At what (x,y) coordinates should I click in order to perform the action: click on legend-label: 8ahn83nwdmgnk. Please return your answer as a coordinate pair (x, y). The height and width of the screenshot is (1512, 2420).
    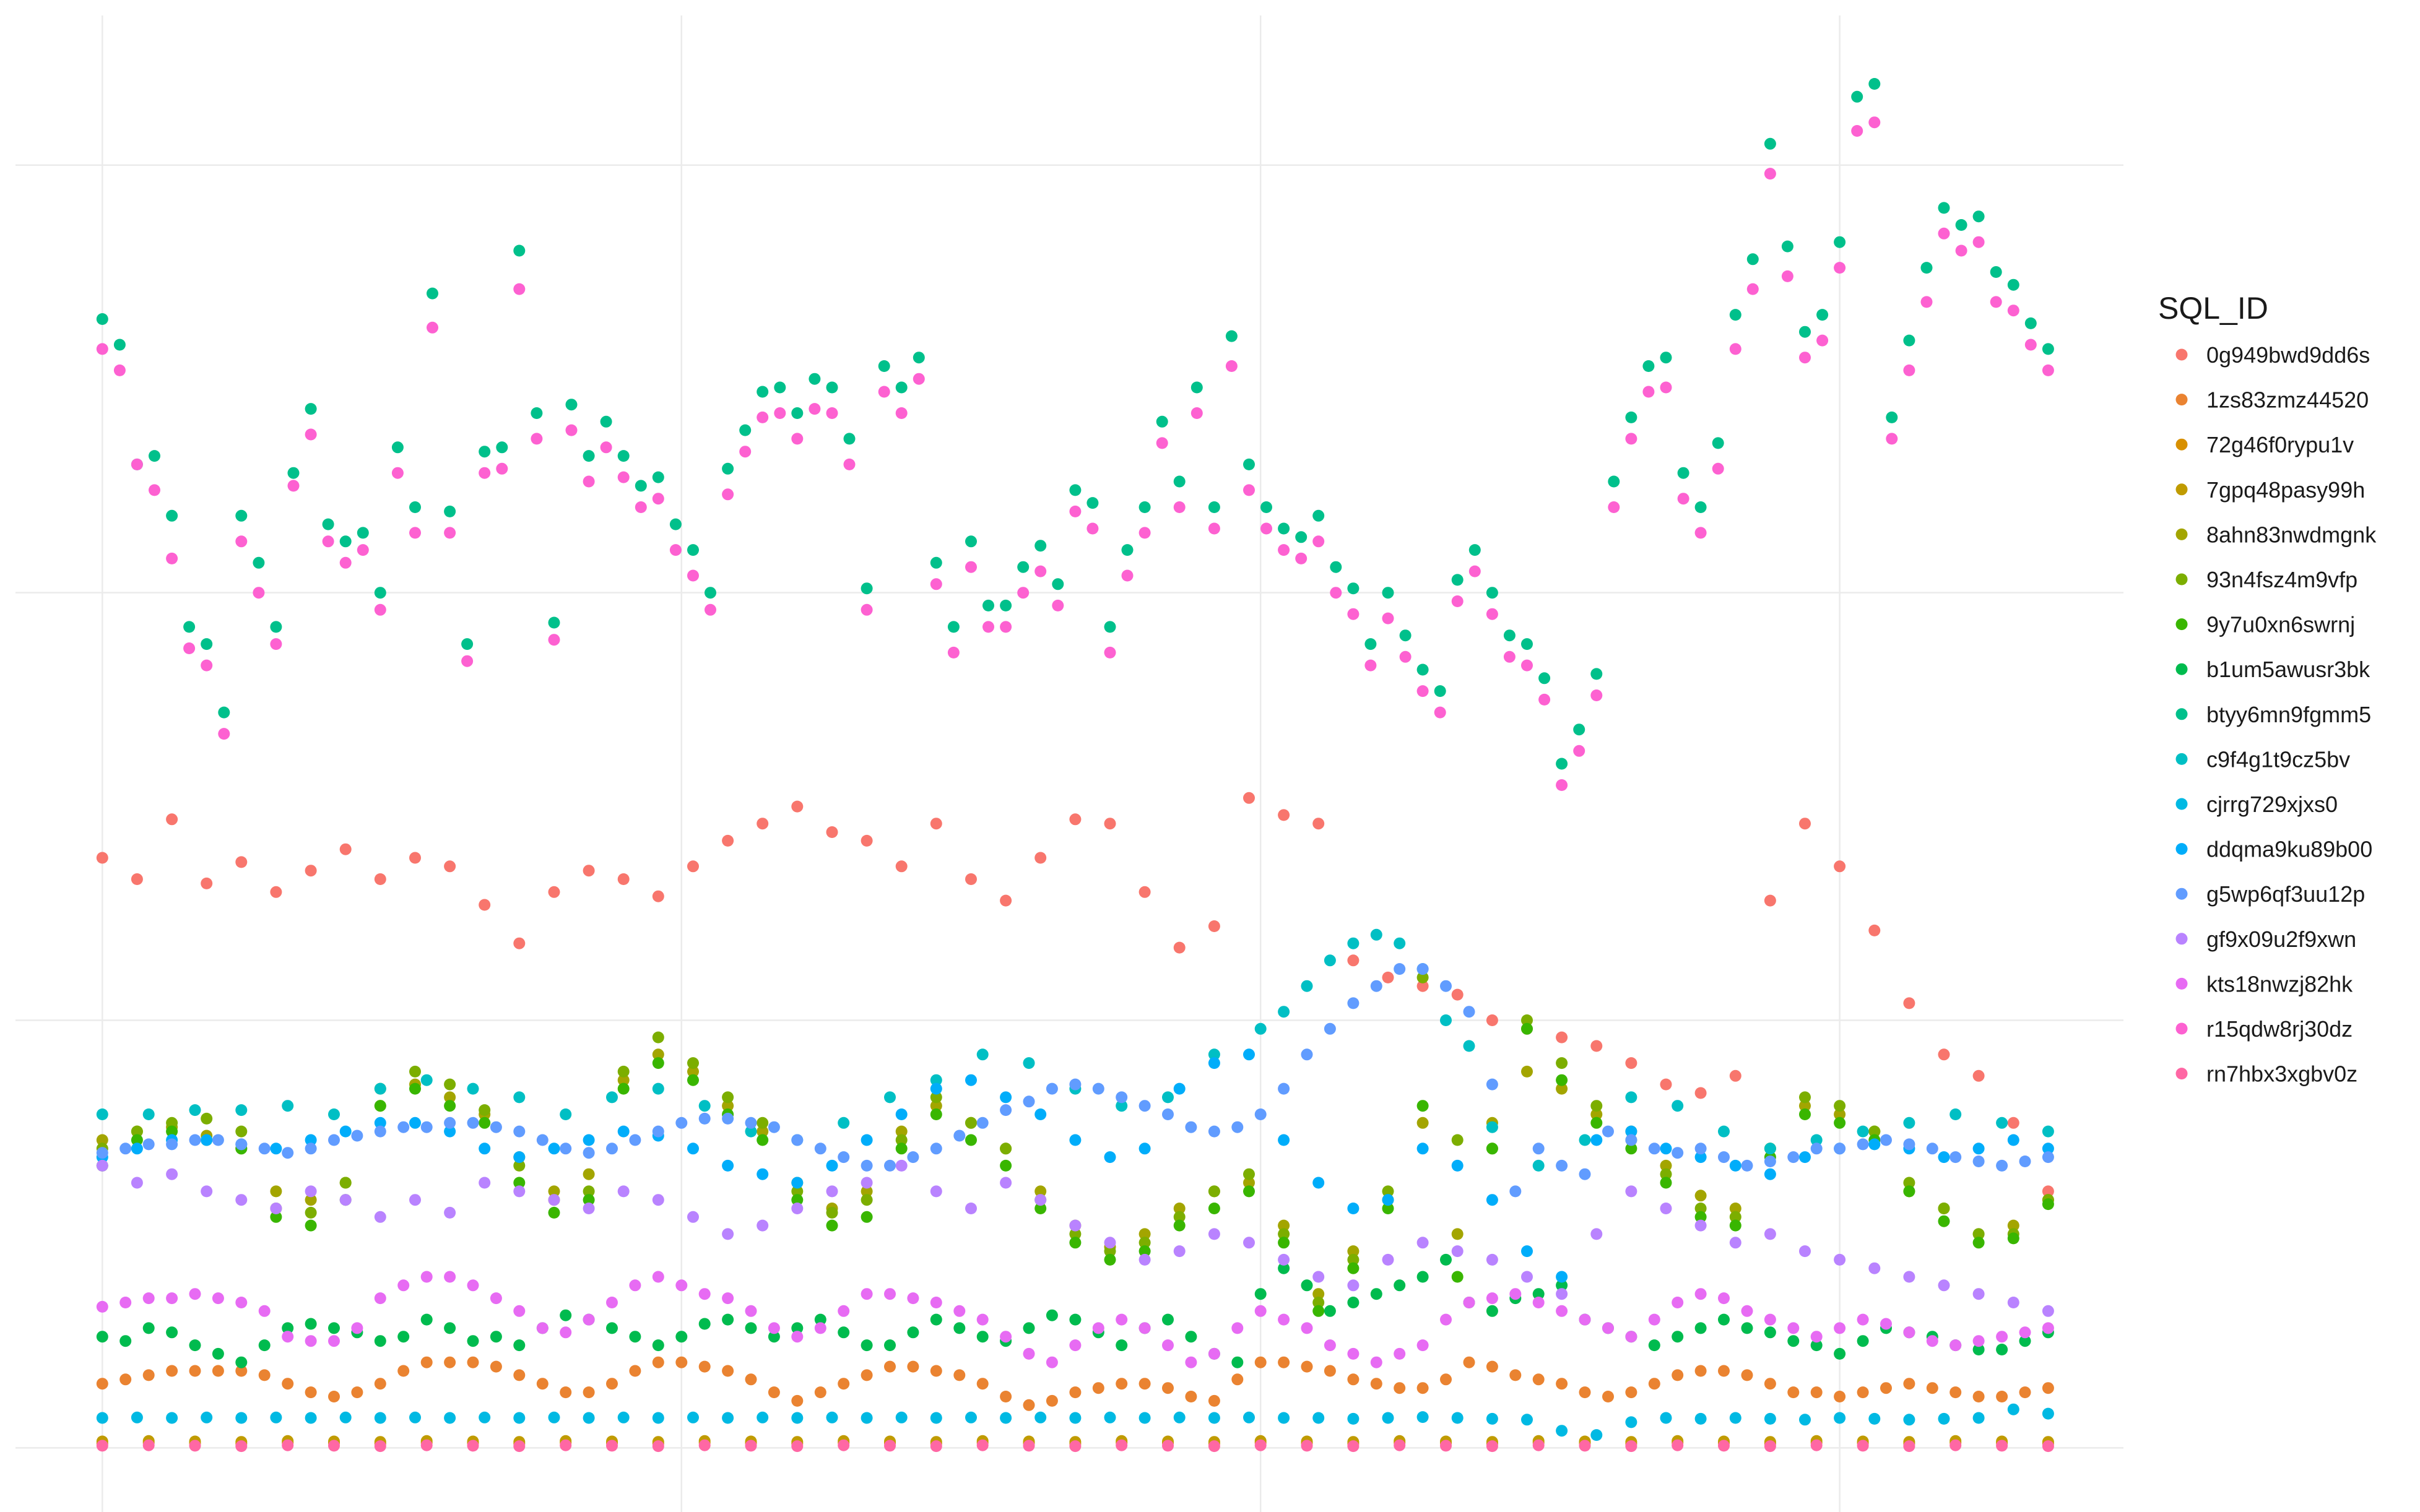
    Looking at the image, I should click on (2291, 534).